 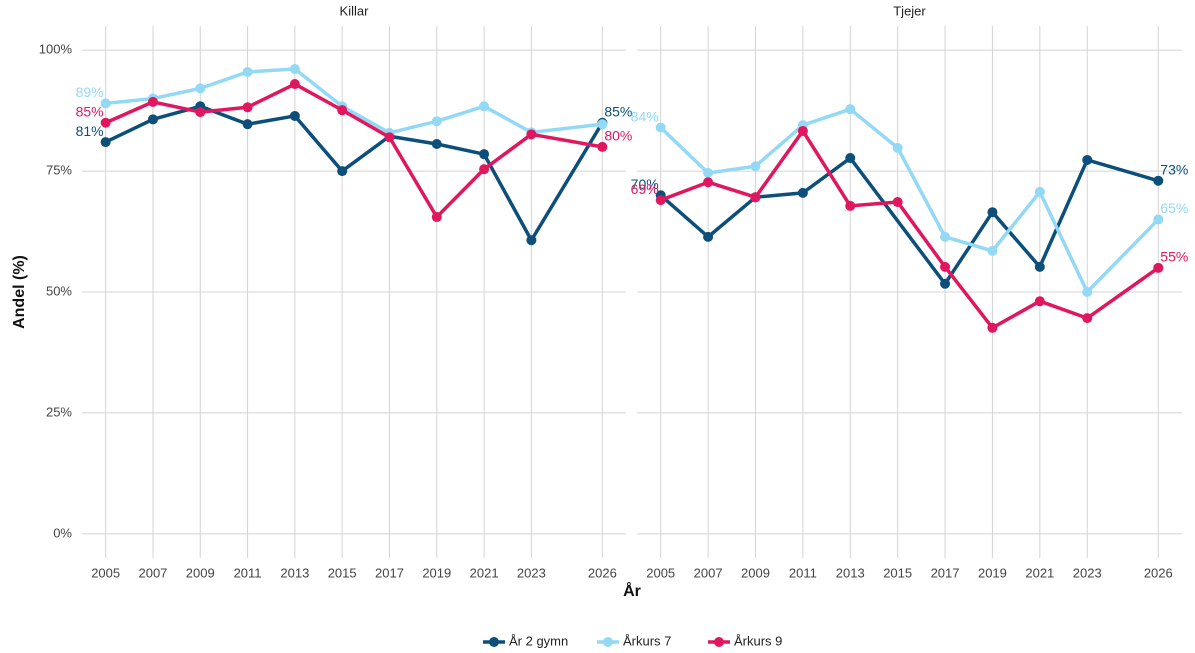 I want to click on data-label: 65%, so click(x=1174, y=208).